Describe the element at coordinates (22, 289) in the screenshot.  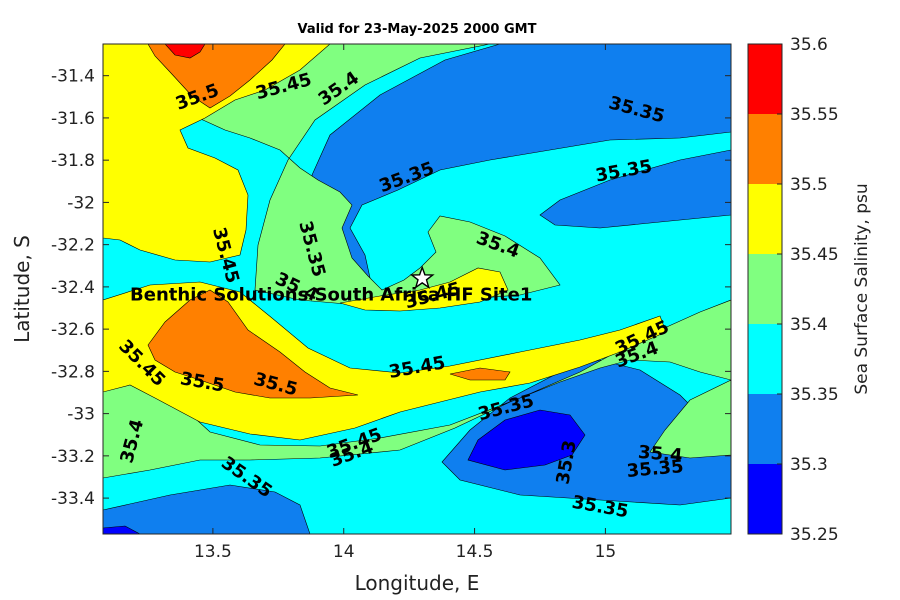
I see `y-axis-label: Latitude, S` at that location.